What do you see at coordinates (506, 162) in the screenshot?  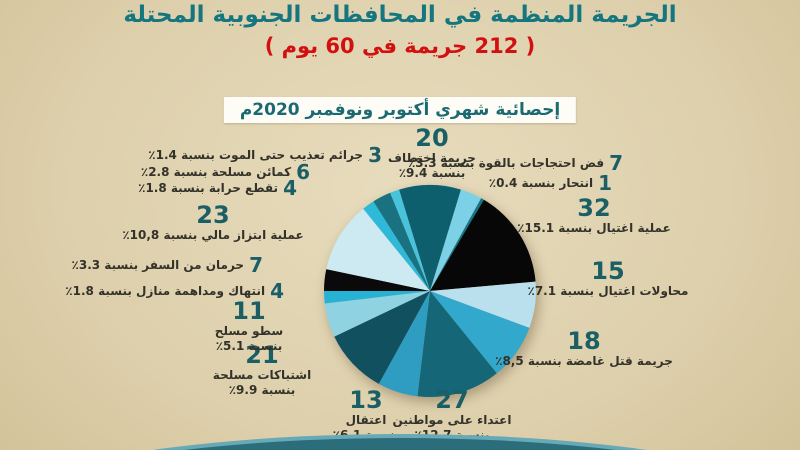 I see `slice-text: فض احتجاجات بالقوة بنسبة 3.3٪` at bounding box center [506, 162].